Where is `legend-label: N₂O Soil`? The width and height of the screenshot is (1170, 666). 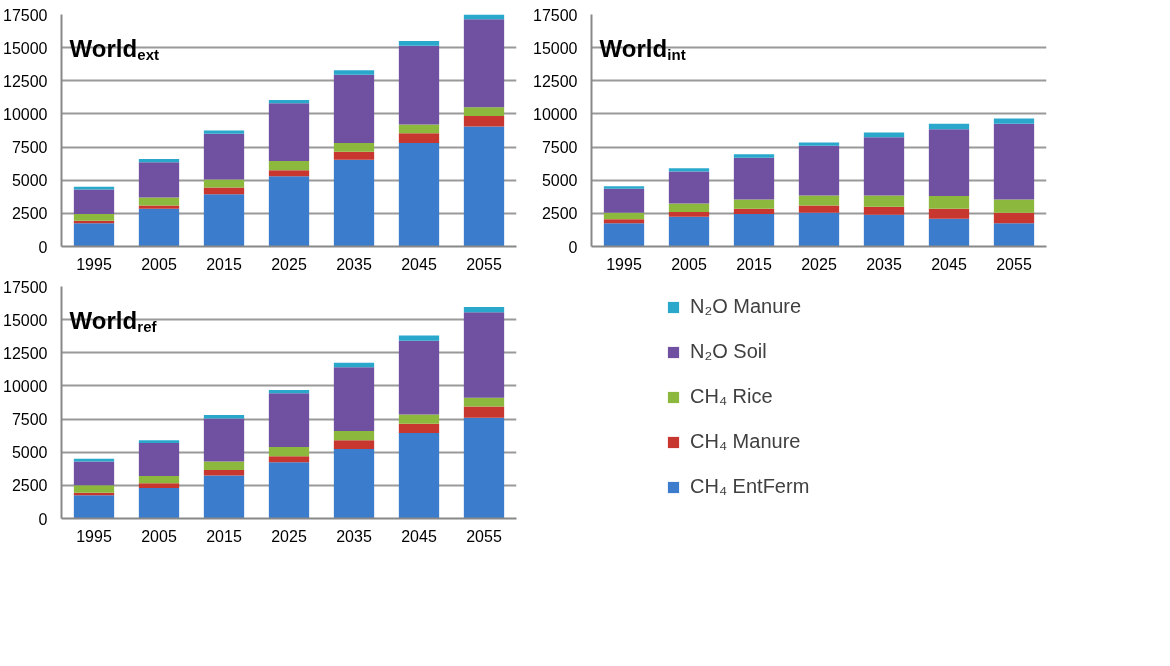 legend-label: N₂O Soil is located at coordinates (728, 351).